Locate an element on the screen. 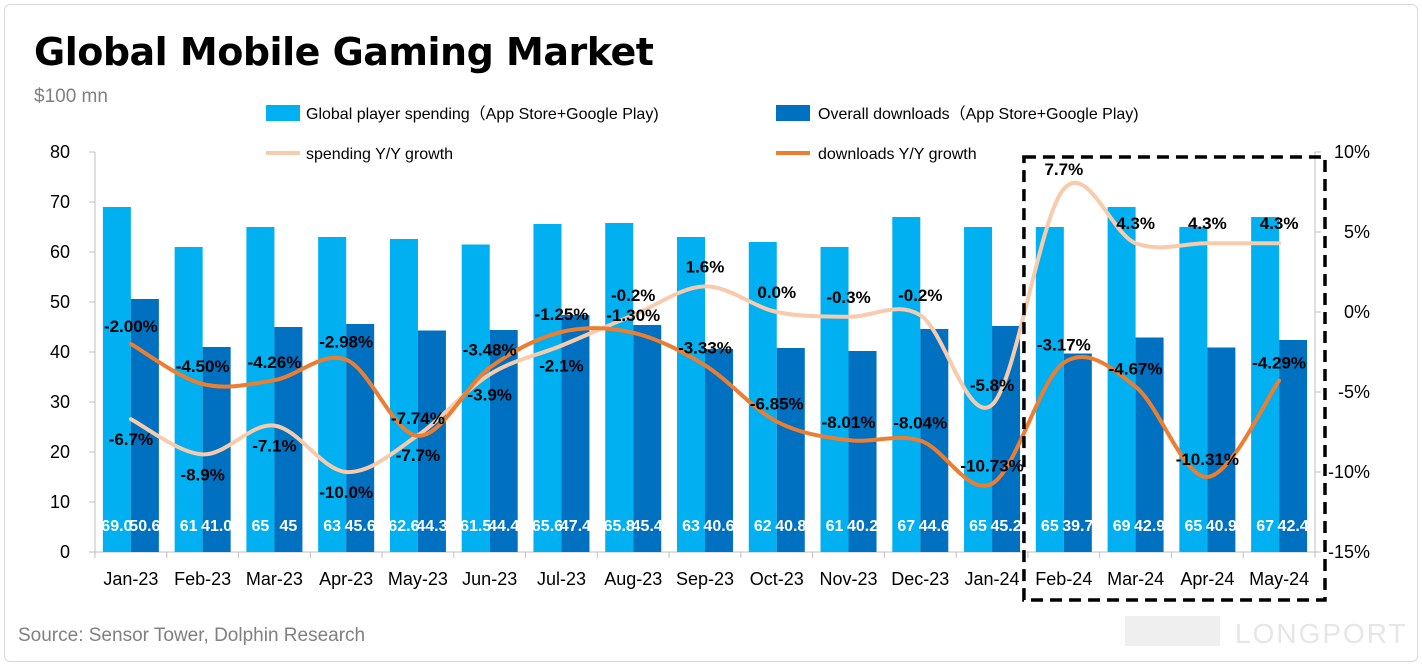  watermark-logo is located at coordinates (1172, 631).